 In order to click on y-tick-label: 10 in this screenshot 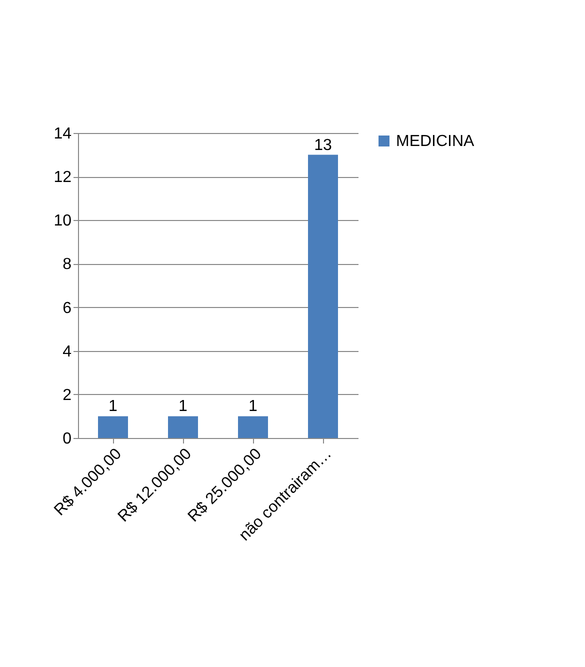, I will do `click(63, 221)`.